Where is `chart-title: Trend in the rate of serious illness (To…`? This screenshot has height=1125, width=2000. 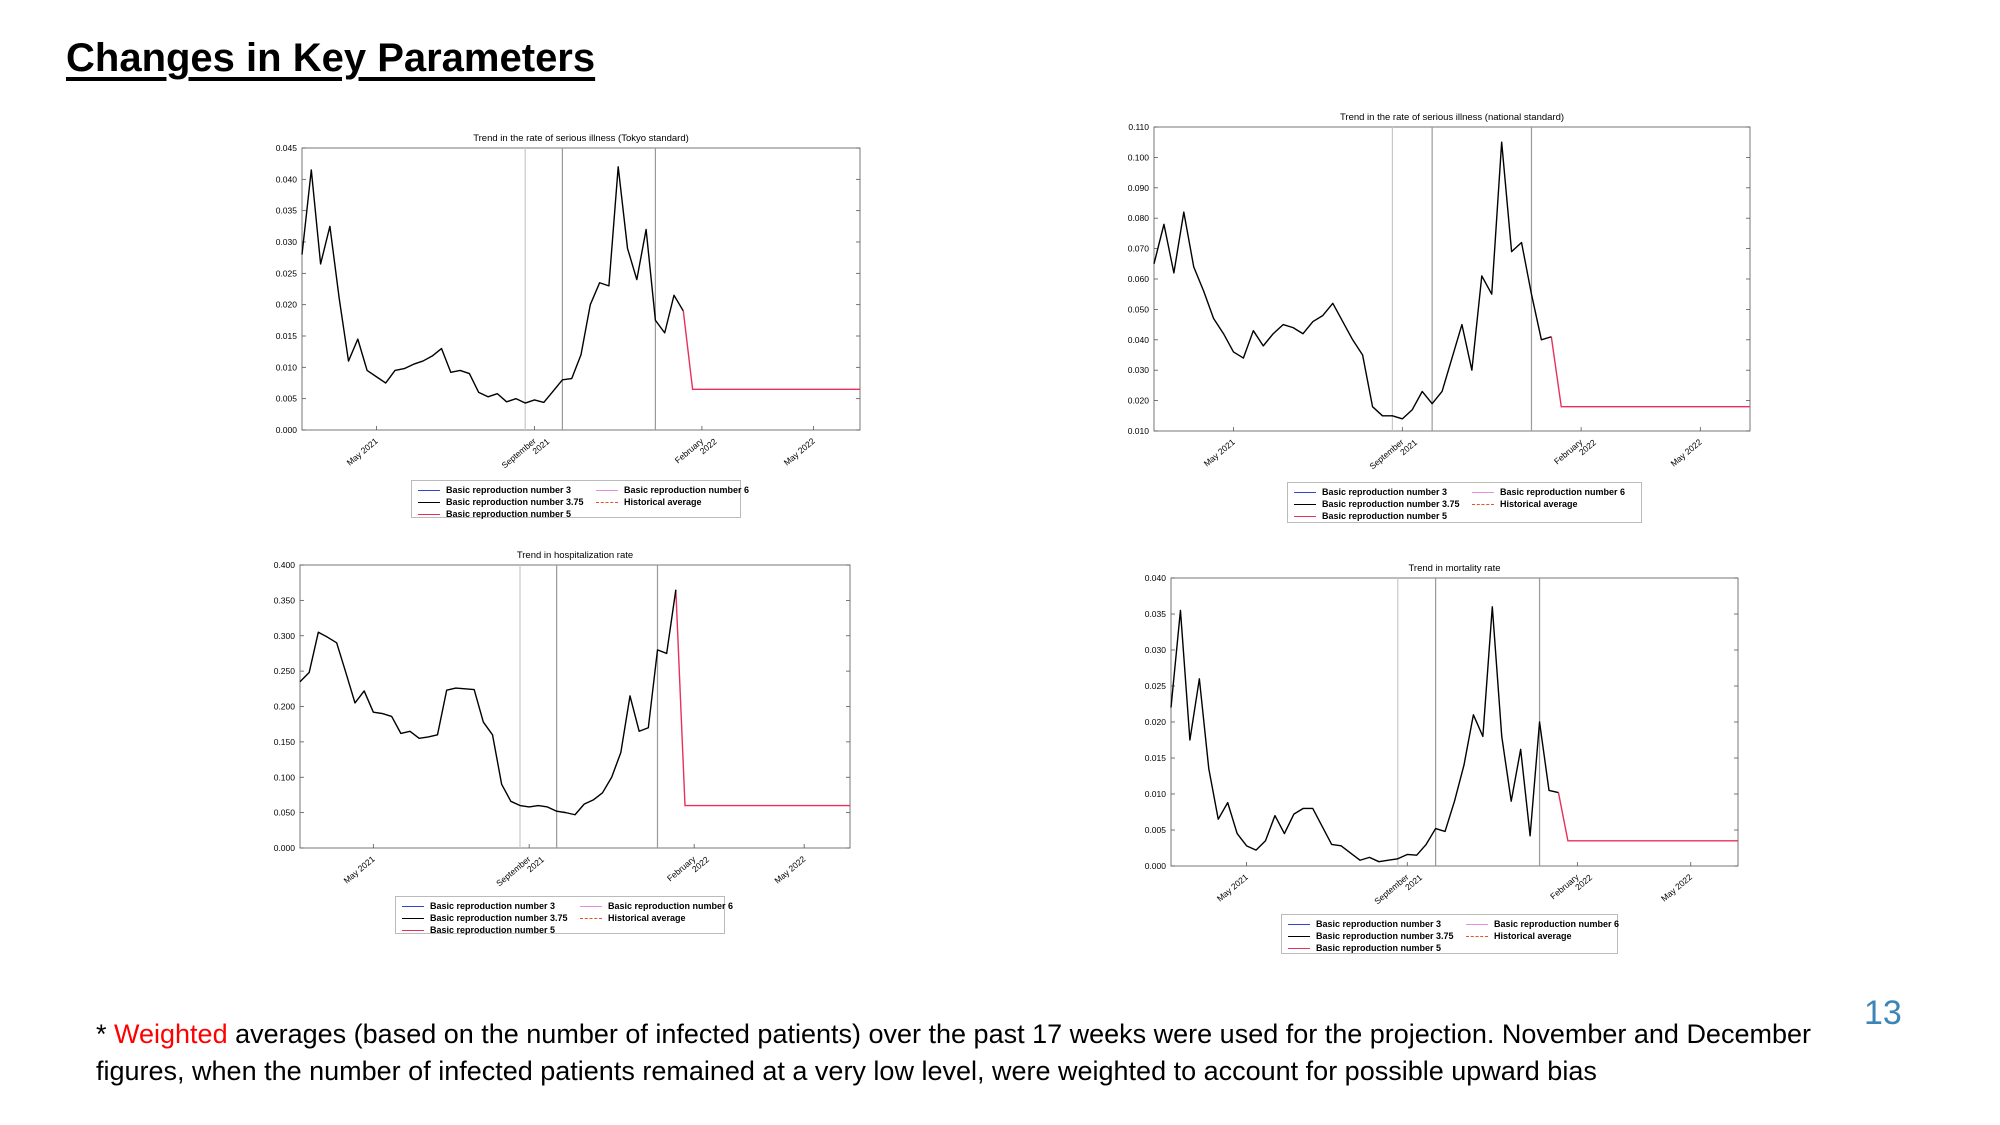 chart-title: Trend in the rate of serious illness (To… is located at coordinates (581, 138).